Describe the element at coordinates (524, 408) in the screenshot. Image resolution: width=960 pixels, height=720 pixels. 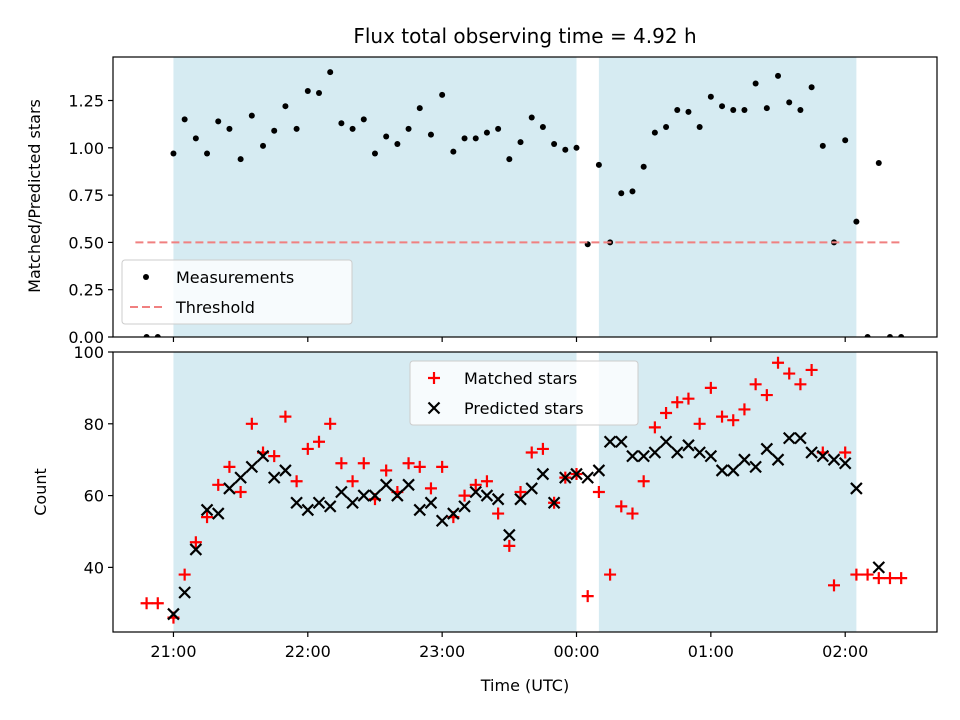
I see `bottom-legend-predicted-stars-label: Predicted stars` at that location.